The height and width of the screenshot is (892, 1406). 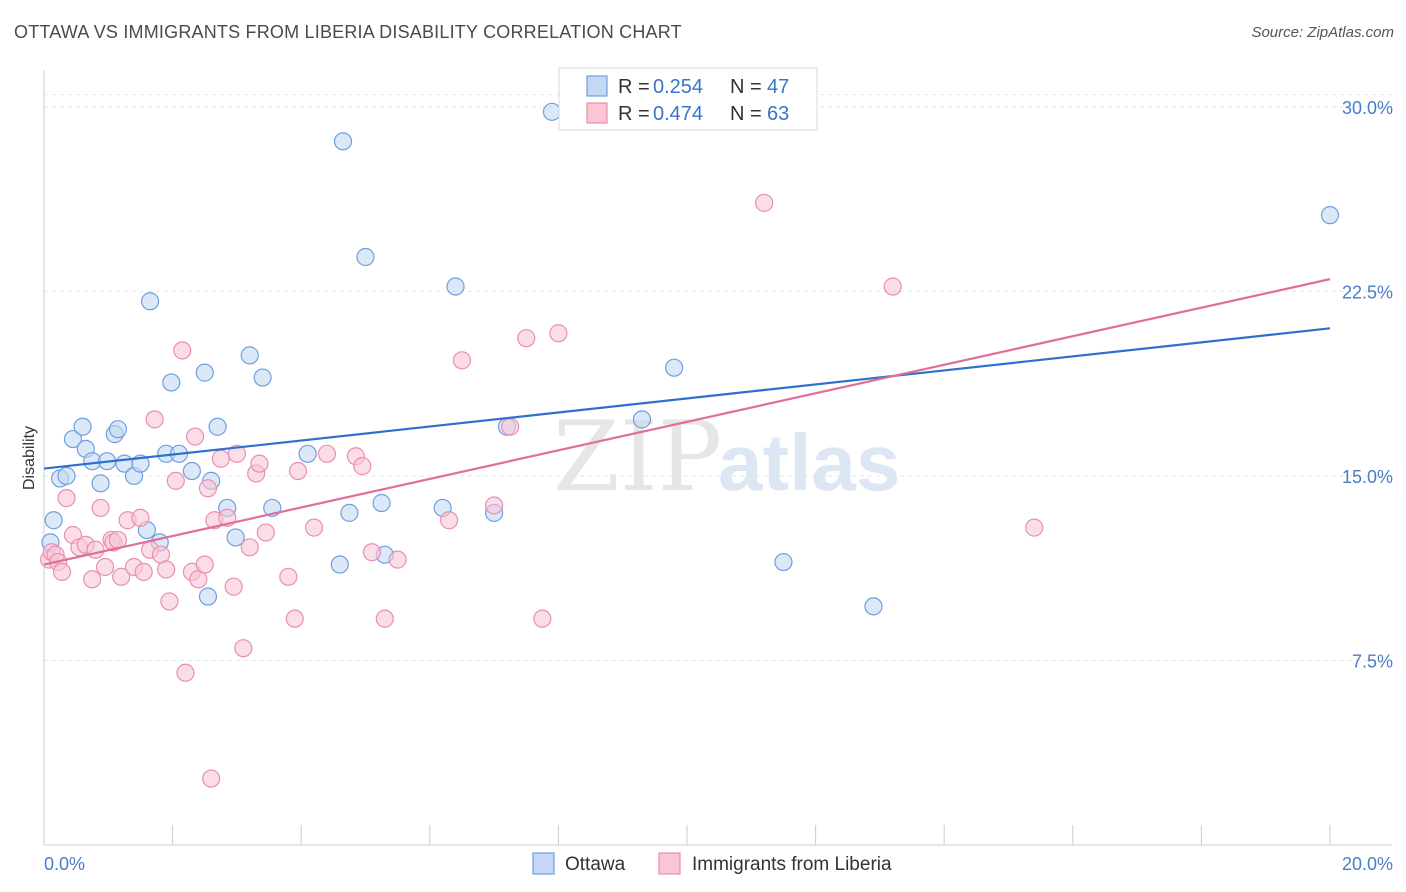 I want to click on legend-r-value-ottawa: 0.254, so click(x=678, y=87).